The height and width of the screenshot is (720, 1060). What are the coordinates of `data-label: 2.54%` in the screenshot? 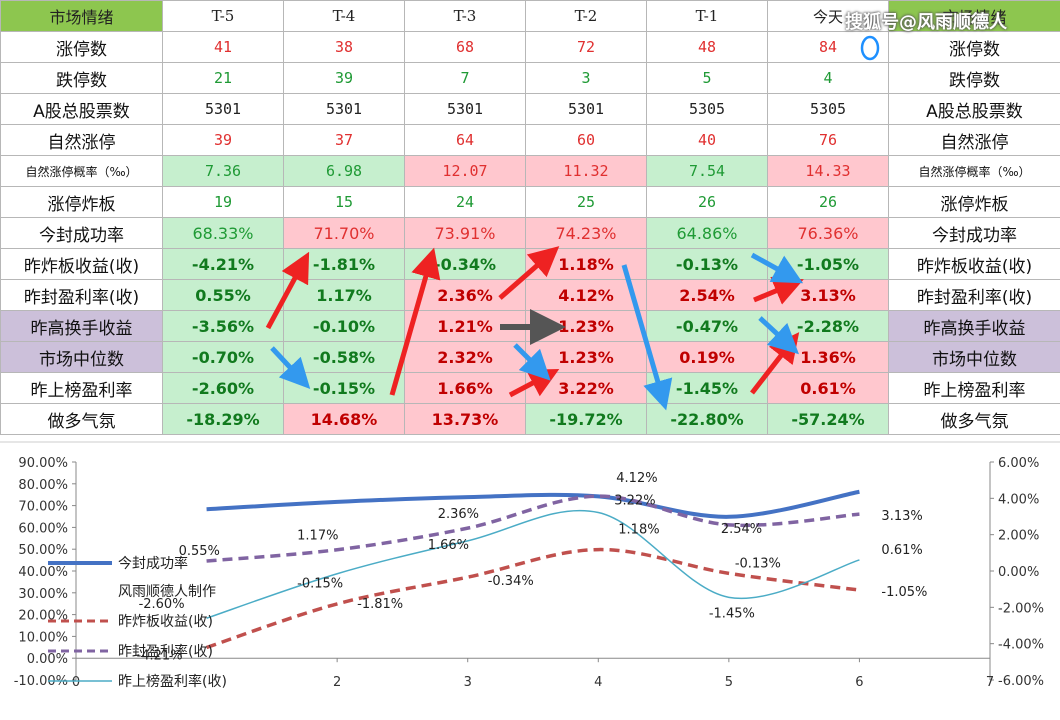 It's located at (741, 529).